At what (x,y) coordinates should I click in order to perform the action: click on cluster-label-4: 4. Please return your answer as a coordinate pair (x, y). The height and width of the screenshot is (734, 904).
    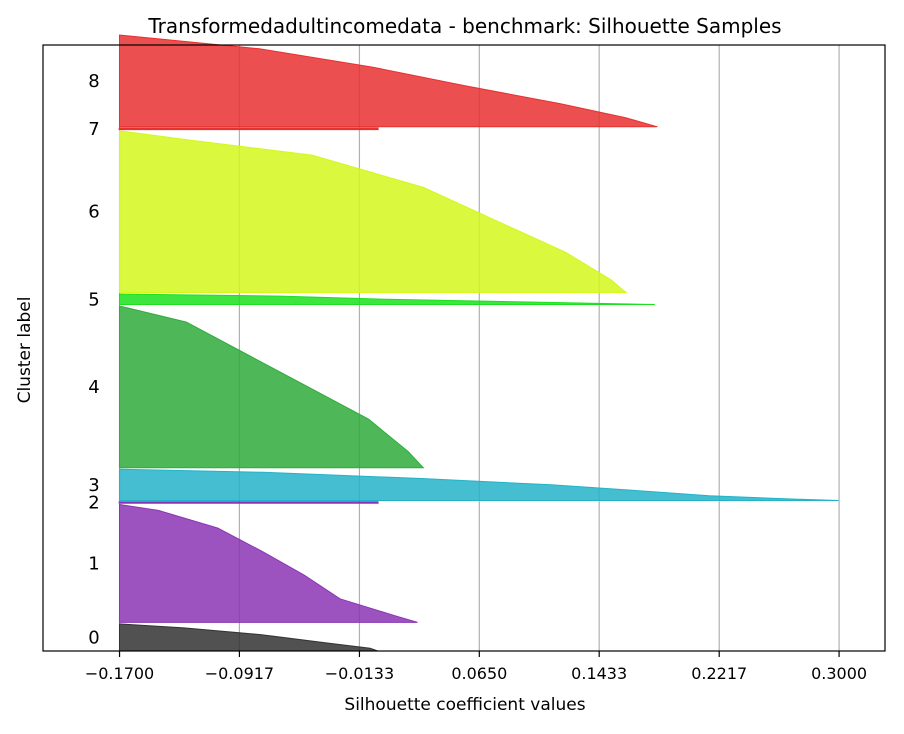
    Looking at the image, I should click on (93, 387).